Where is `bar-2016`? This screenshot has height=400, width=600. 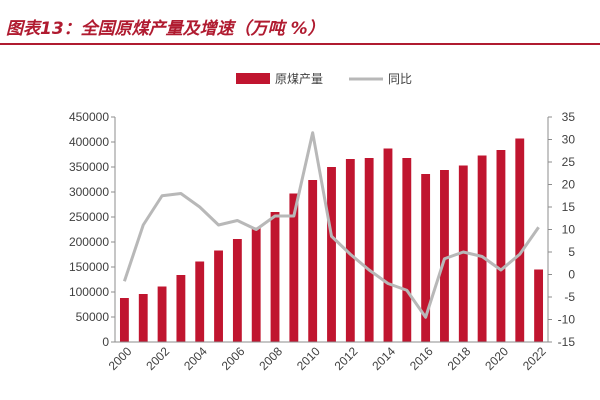 bar-2016 is located at coordinates (426, 258).